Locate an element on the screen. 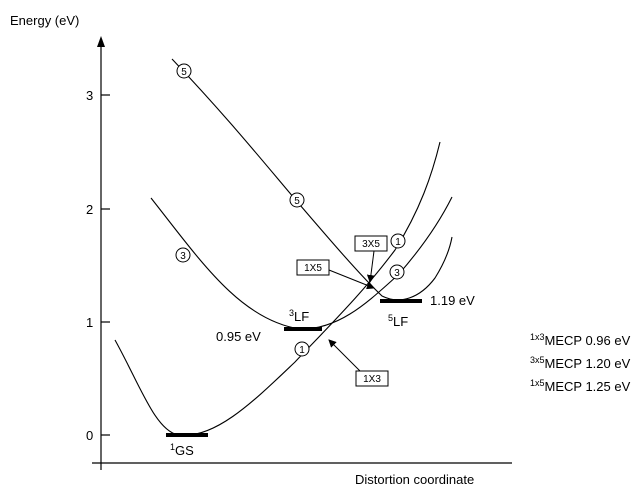  x-axis-label: Distortion coordinate is located at coordinates (414, 479).